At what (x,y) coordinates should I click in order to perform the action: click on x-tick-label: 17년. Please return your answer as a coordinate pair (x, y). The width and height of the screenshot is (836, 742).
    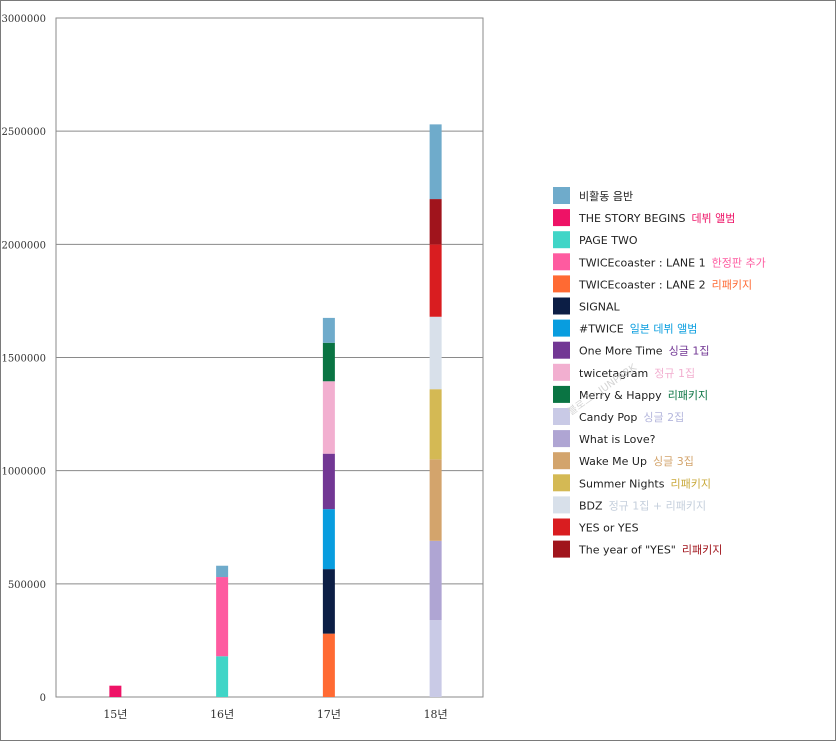
    Looking at the image, I should click on (329, 714).